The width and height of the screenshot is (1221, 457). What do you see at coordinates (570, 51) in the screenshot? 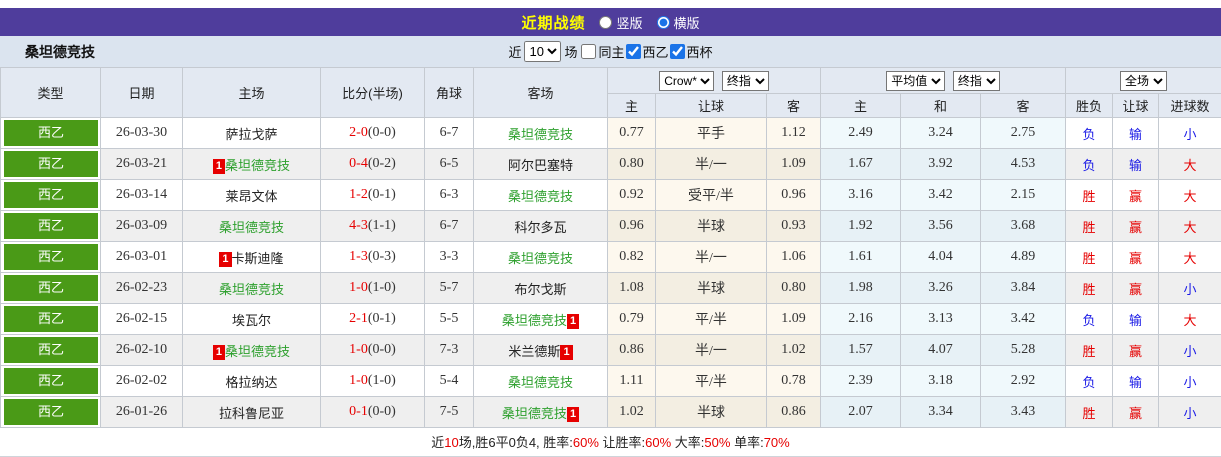
I see `matches-label: 场` at bounding box center [570, 51].